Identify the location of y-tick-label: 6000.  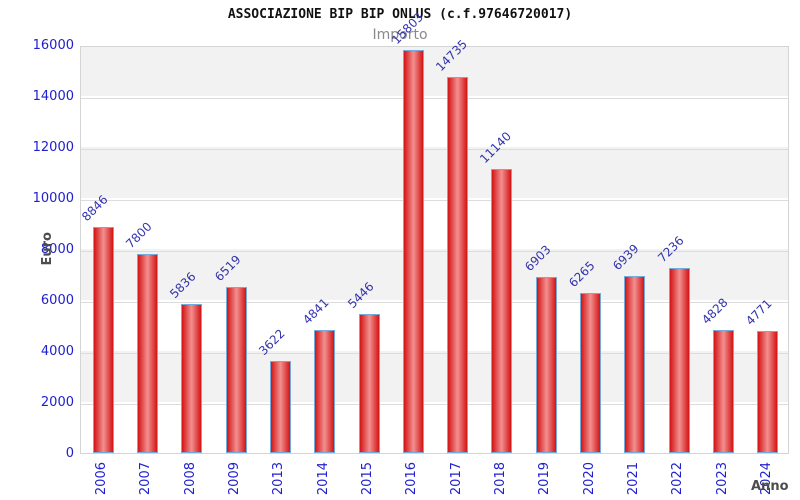
(57, 300).